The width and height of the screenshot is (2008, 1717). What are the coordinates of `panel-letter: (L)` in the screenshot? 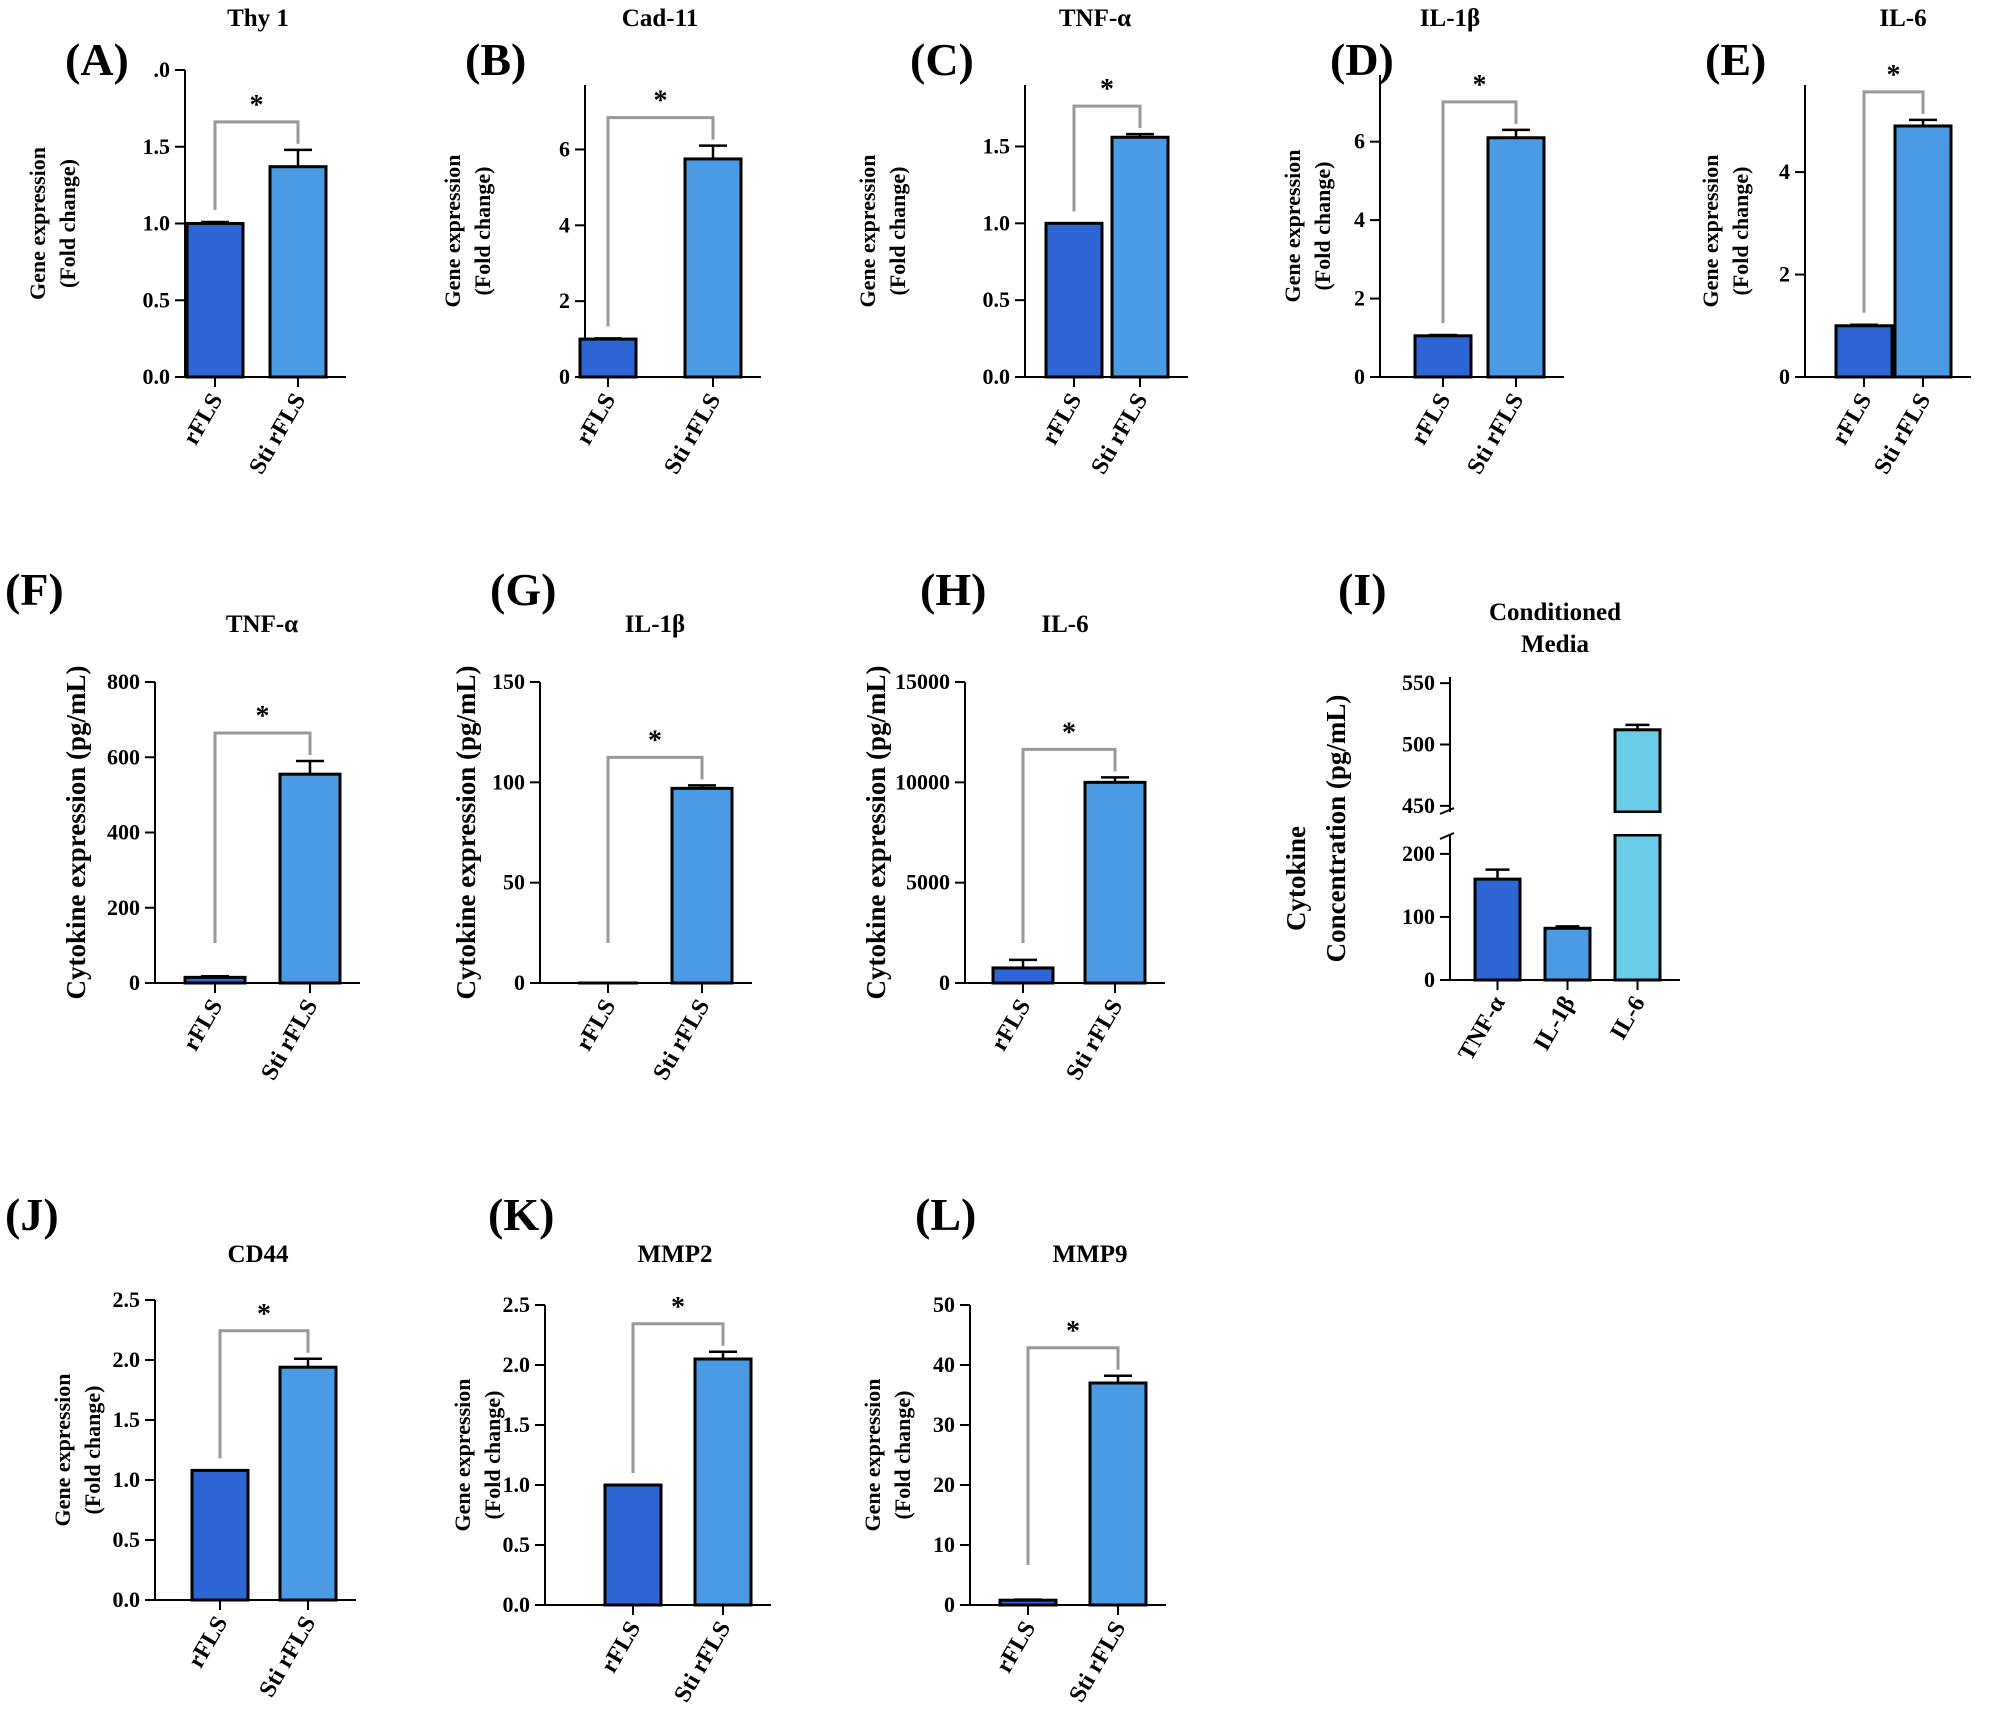 It's located at (945, 1214).